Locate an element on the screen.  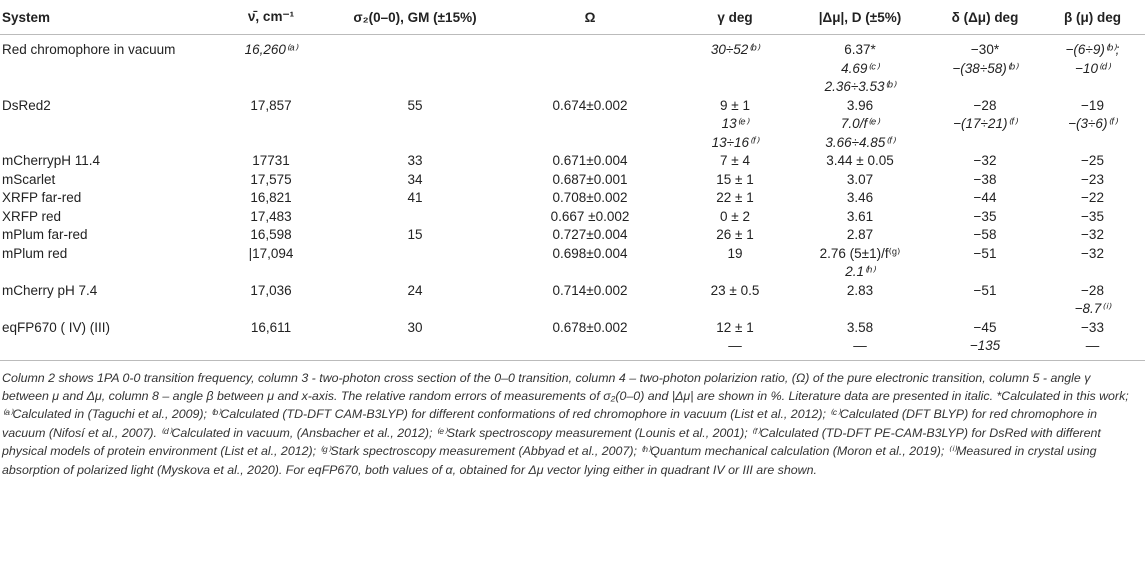
cell-text: |17,094 is located at coordinates (271, 253).